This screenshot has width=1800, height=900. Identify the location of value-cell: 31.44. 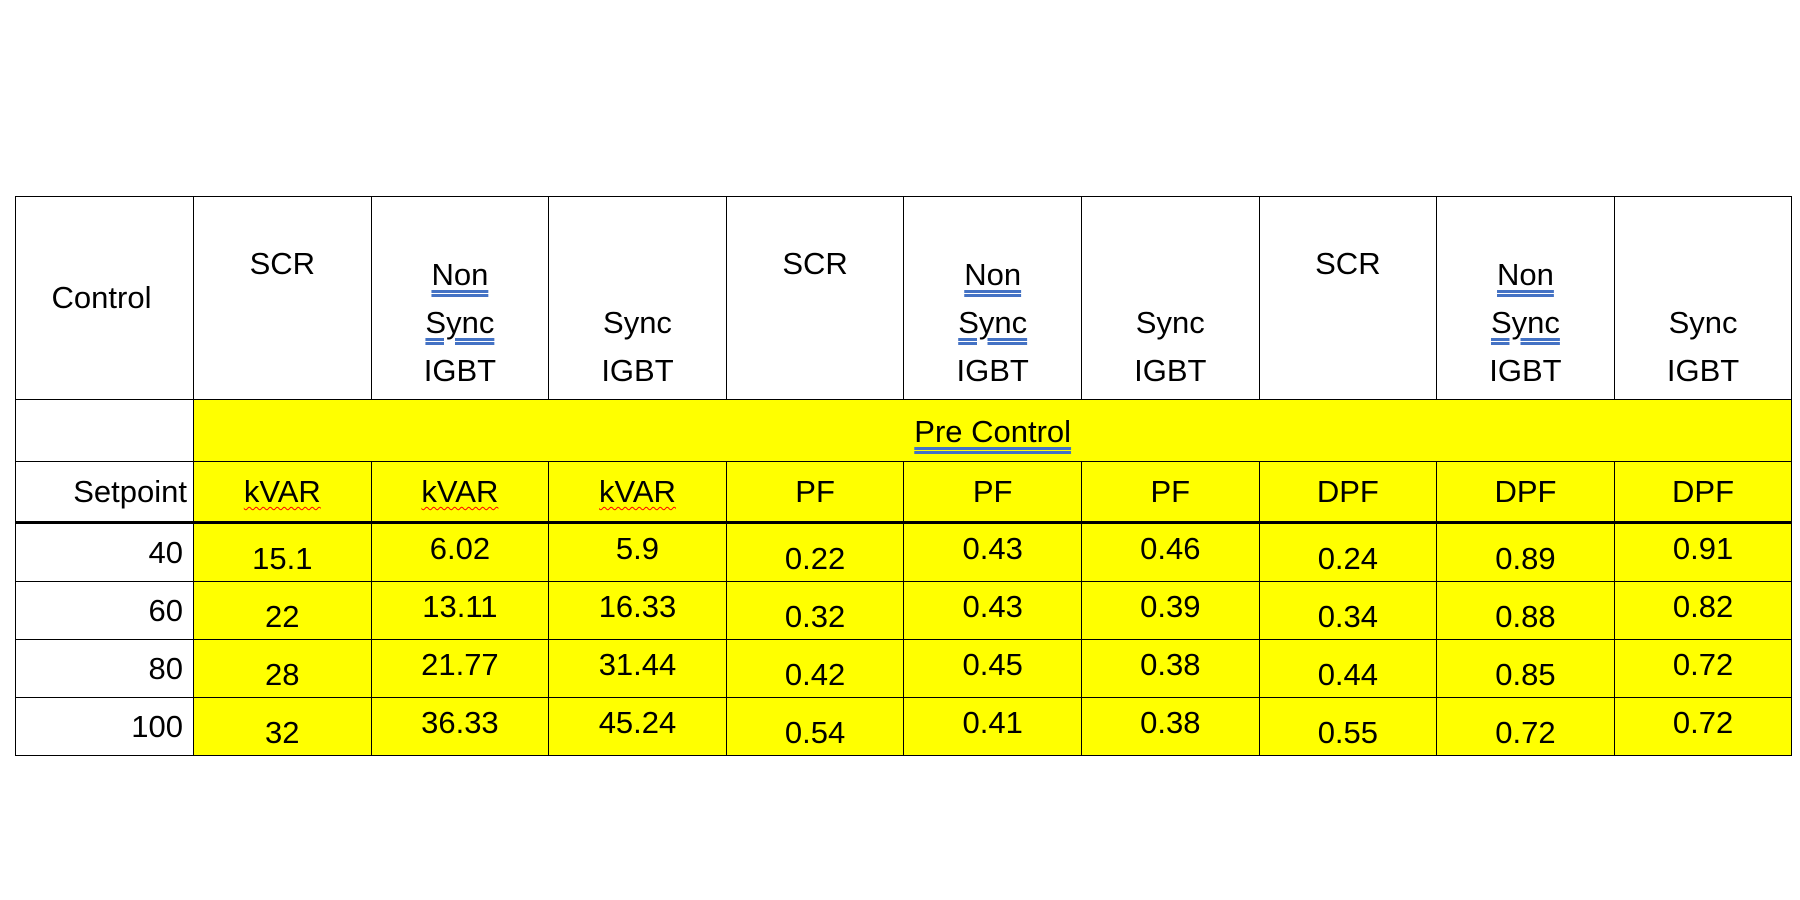
(637, 668).